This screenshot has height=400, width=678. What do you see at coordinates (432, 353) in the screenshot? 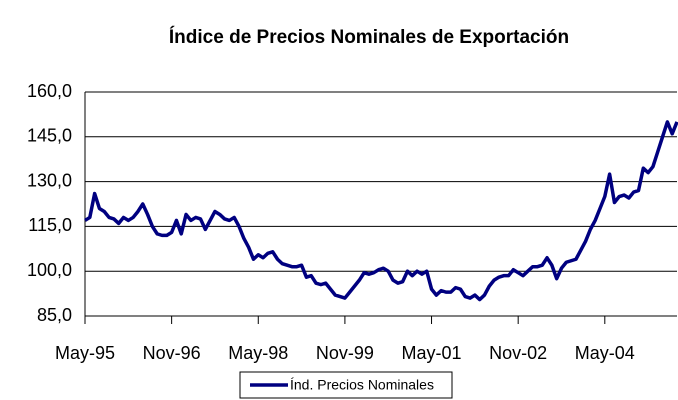
I see `x-tick-label: May-01` at bounding box center [432, 353].